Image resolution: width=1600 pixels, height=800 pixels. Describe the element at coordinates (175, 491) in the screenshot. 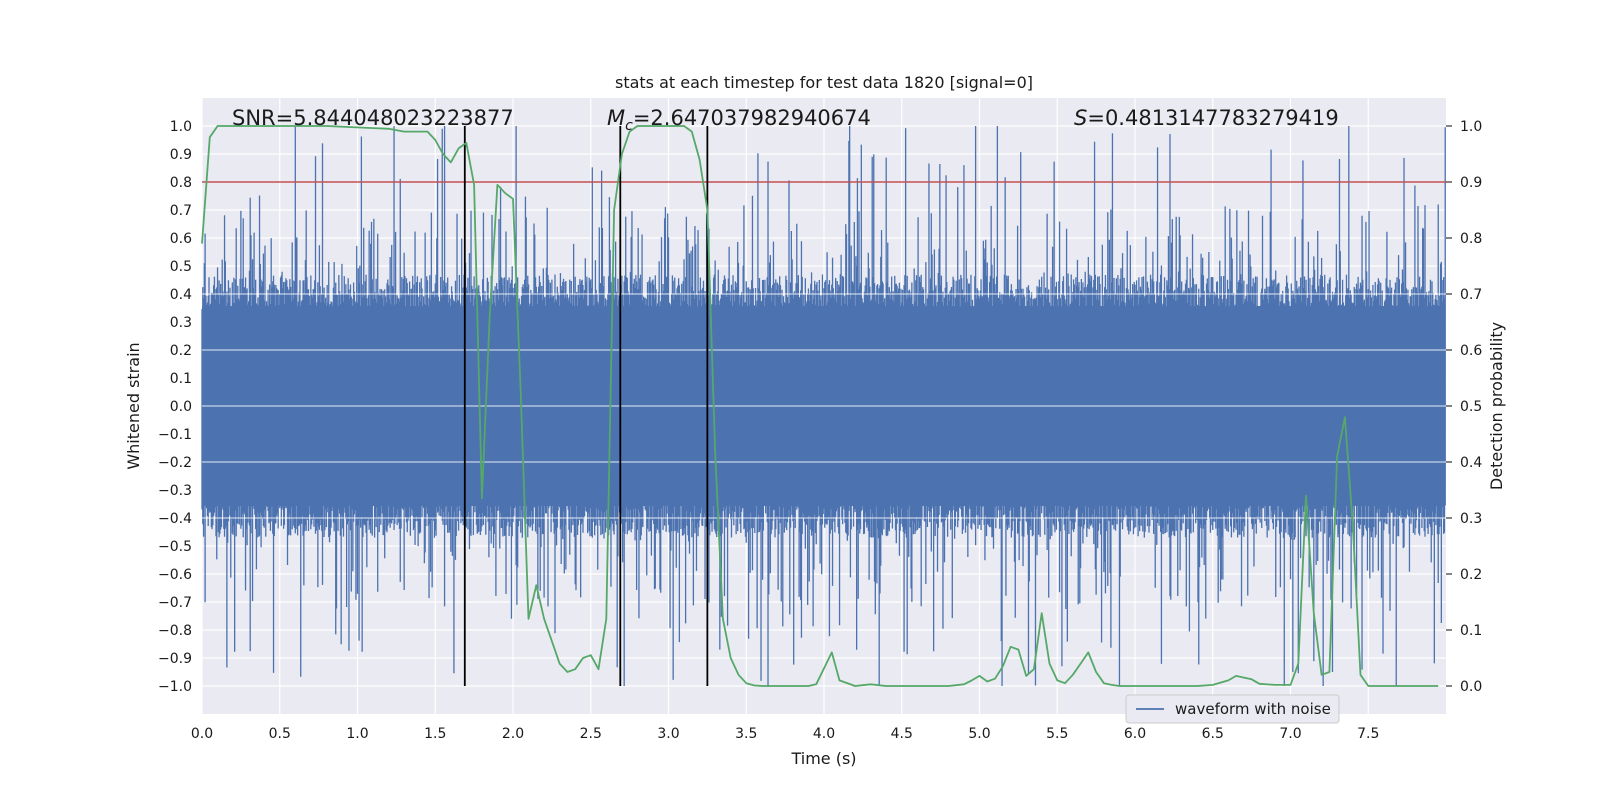

I see `y-left-tick-label: −0.3` at that location.